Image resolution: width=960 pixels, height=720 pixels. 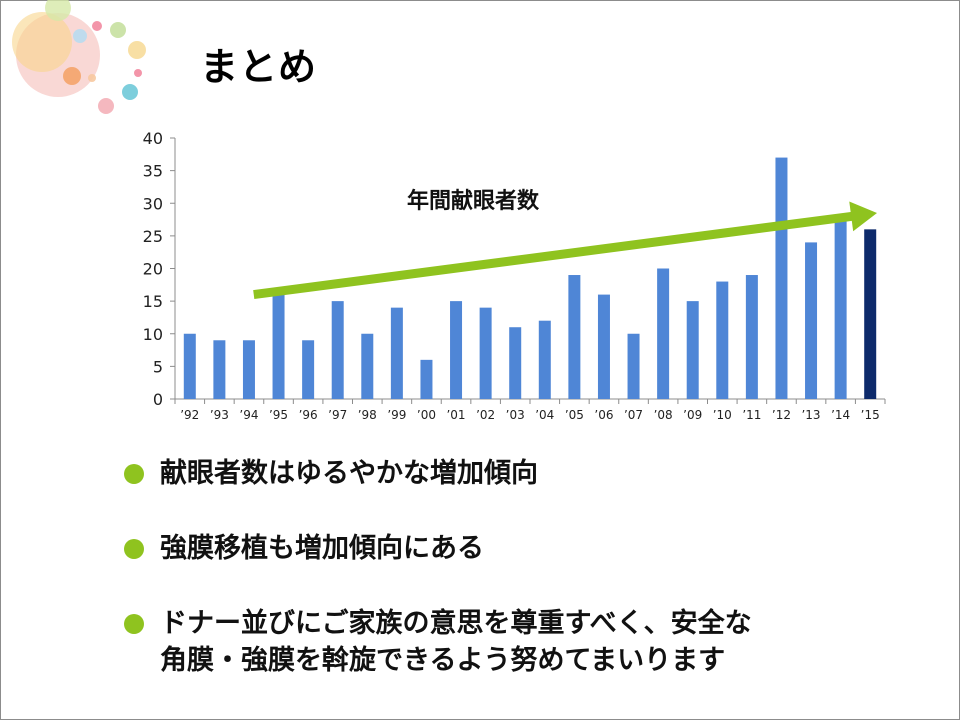 What do you see at coordinates (426, 415) in the screenshot?
I see `x-tick-label: ’00` at bounding box center [426, 415].